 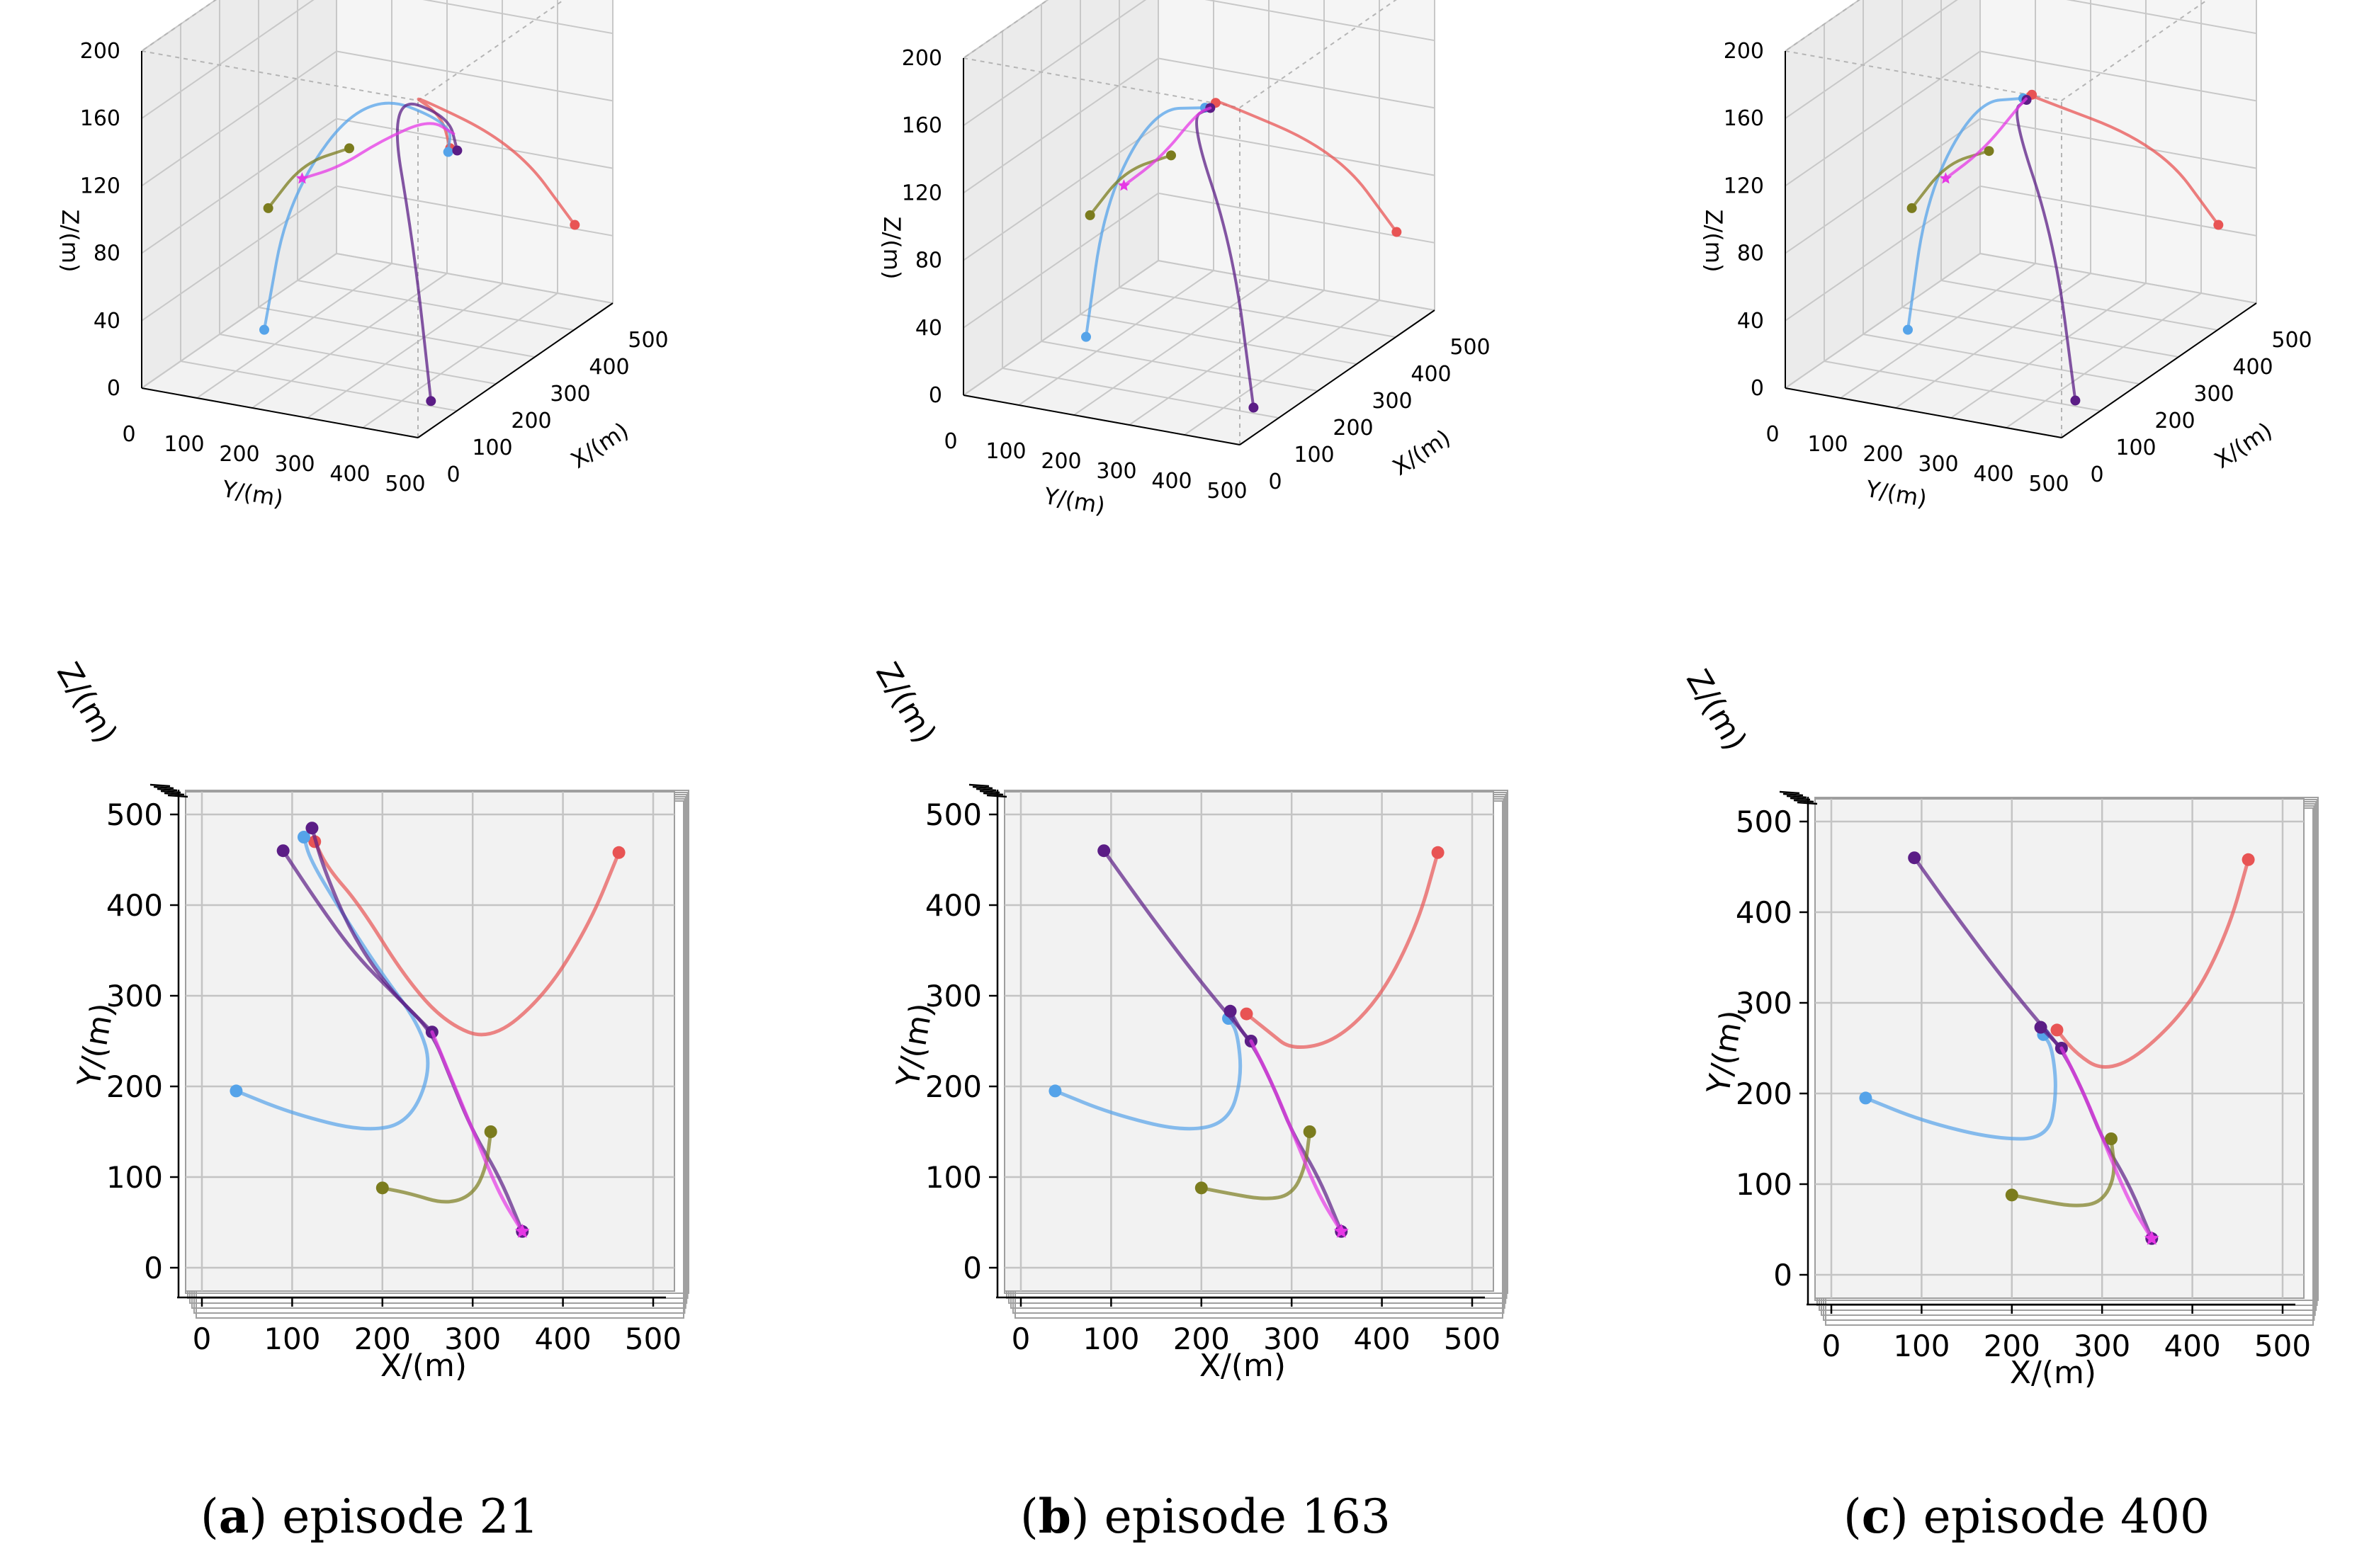 I want to click on trajectory-pursuer-3b, so click(x=372, y=930).